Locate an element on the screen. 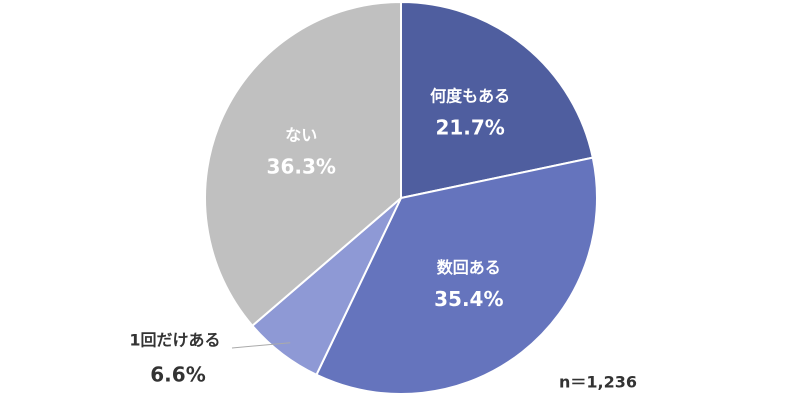 This screenshot has width=800, height=400. slice-label: 1回だけある is located at coordinates (174, 340).